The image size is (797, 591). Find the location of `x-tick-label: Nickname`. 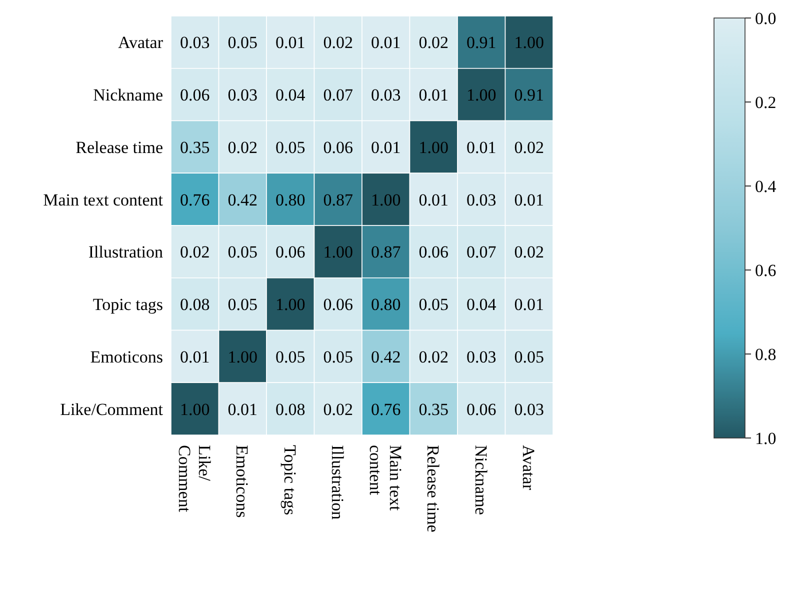

x-tick-label: Nickname is located at coordinates (480, 480).